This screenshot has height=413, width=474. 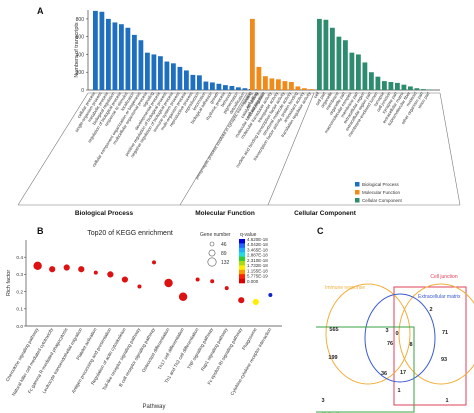 I want to click on venn-set-cell-junction, so click(x=430, y=346).